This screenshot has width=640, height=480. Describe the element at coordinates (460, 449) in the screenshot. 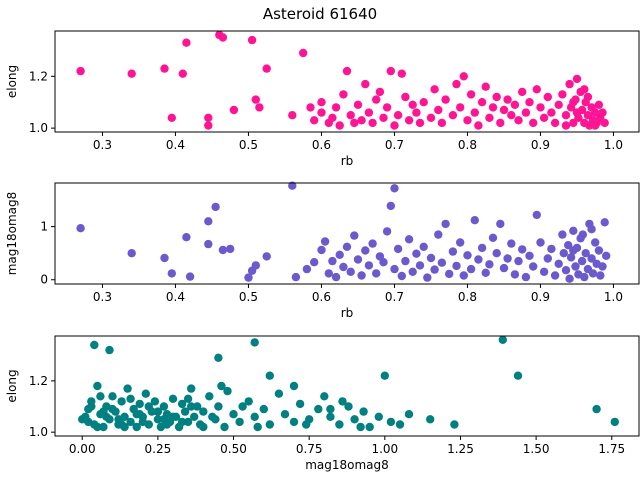

I see `x-tick-label: 1.25` at that location.